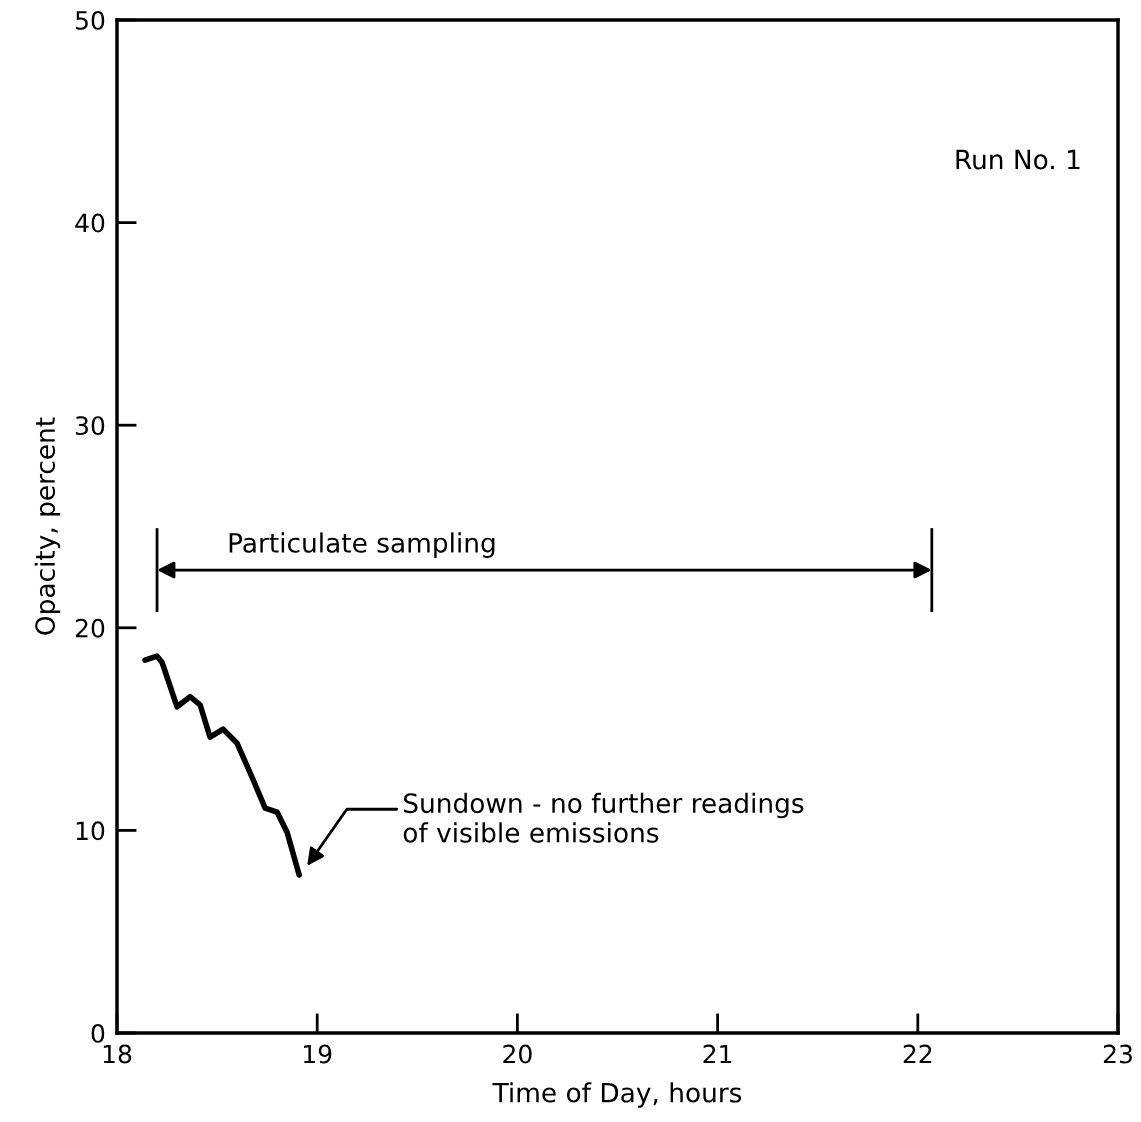 The image size is (1141, 1122). What do you see at coordinates (362, 545) in the screenshot?
I see `annotation: Particulate sampling` at bounding box center [362, 545].